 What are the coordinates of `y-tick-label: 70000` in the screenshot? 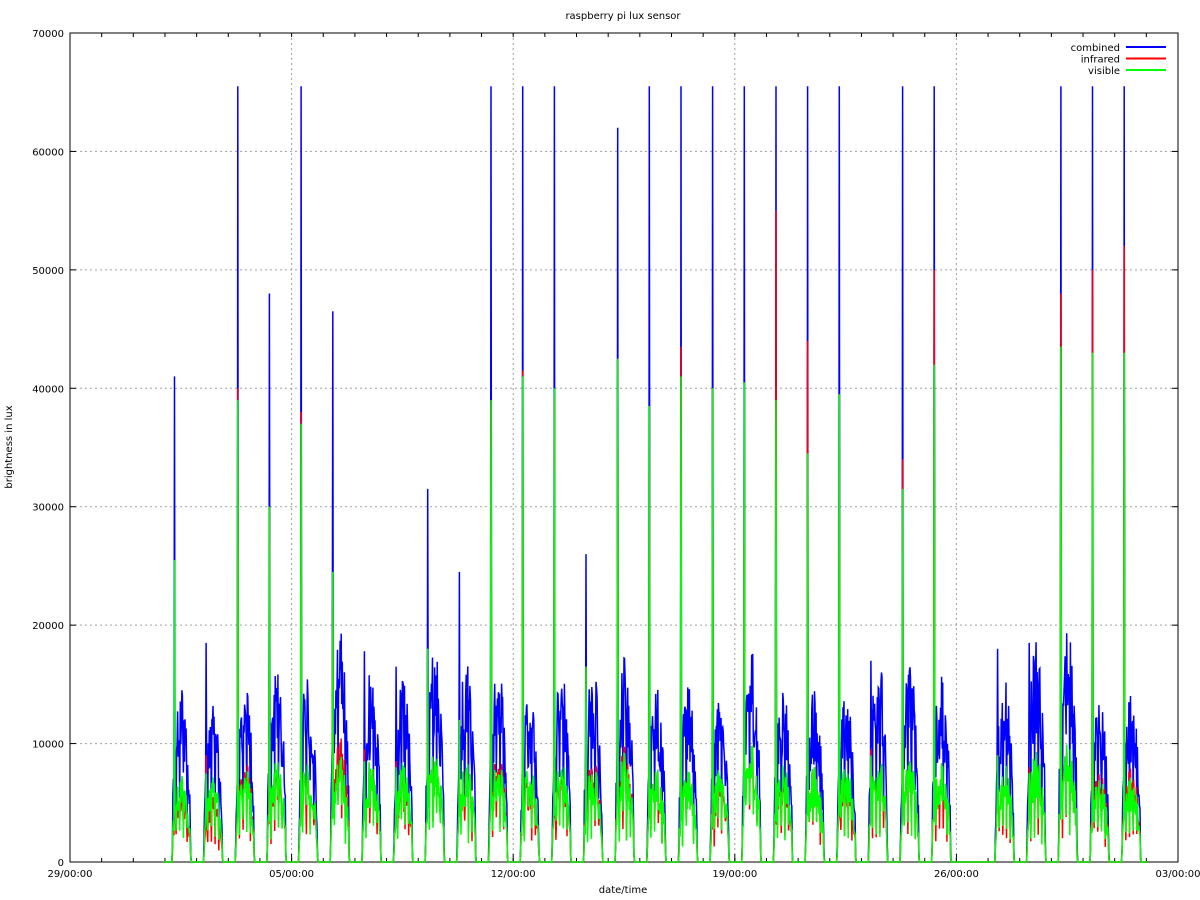 It's located at (48, 34).